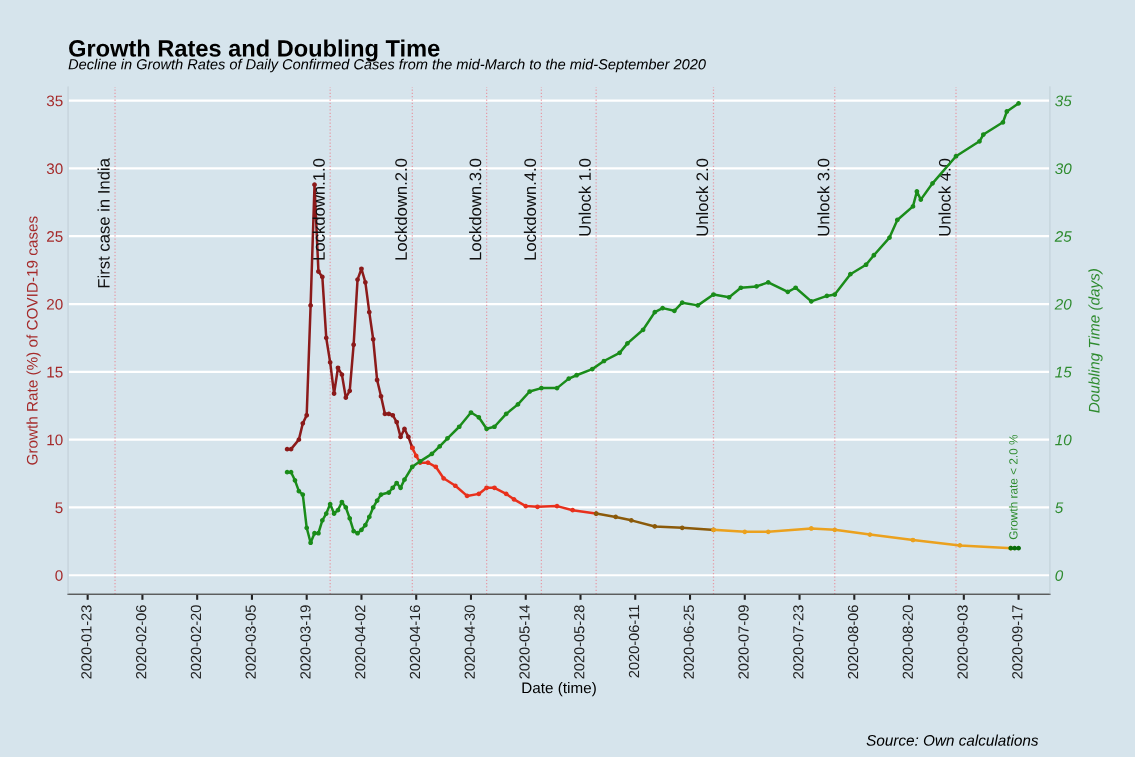  I want to click on y-tick-label: 10, so click(55, 440).